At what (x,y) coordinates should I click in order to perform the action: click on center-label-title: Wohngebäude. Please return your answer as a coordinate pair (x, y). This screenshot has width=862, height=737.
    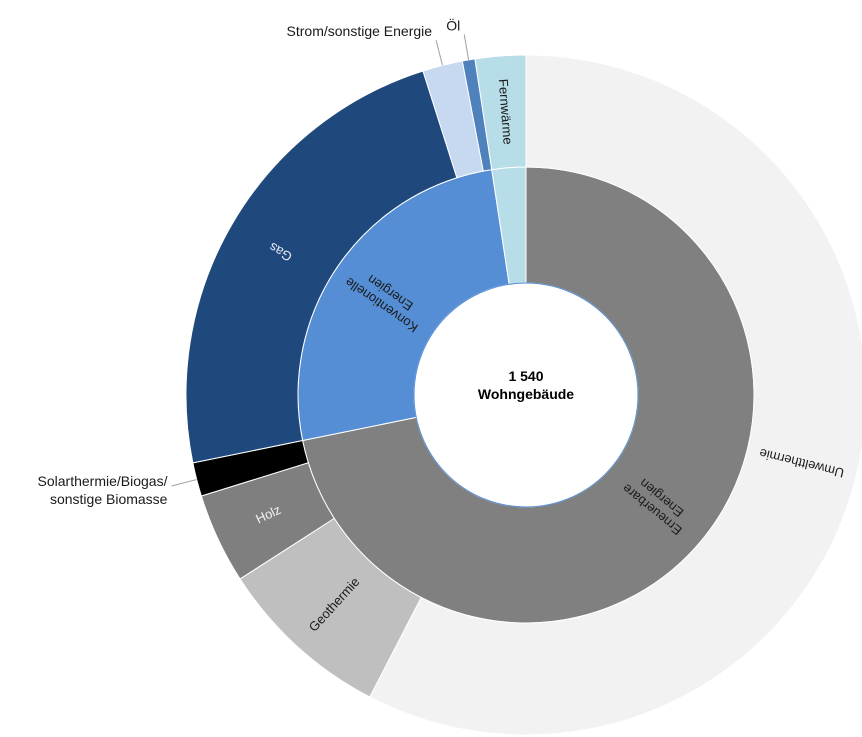
    Looking at the image, I should click on (526, 394).